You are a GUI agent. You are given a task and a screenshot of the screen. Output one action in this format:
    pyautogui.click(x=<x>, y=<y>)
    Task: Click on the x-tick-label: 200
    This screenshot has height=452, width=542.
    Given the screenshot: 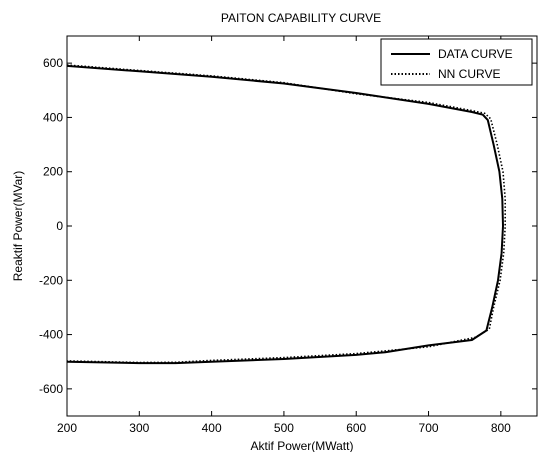 What is the action you would take?
    pyautogui.click(x=67, y=428)
    